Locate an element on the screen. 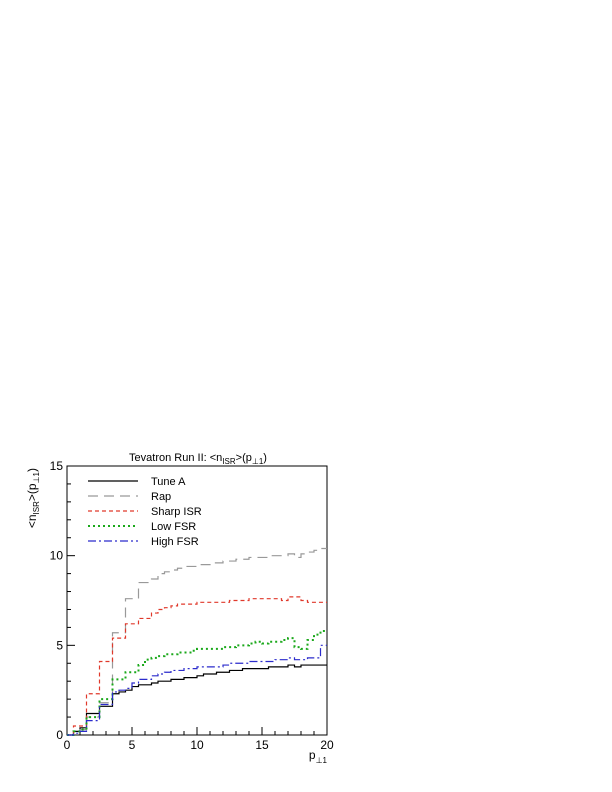  x-axis-label-sub: ⊥1 is located at coordinates (322, 760).